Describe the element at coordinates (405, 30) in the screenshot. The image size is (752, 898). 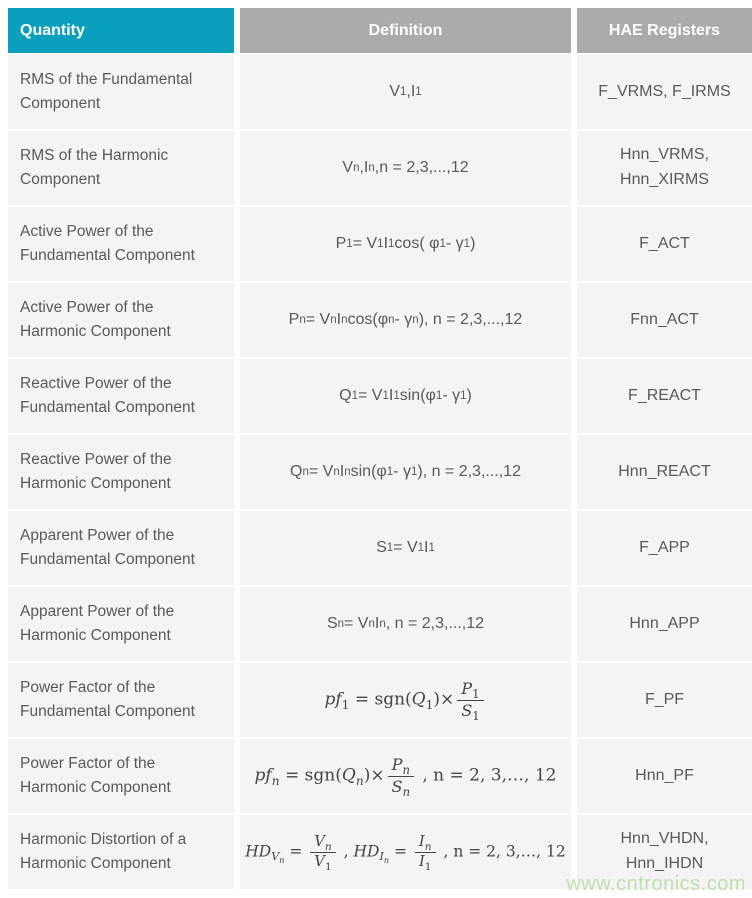
I see `column-header-definition: Definition` at that location.